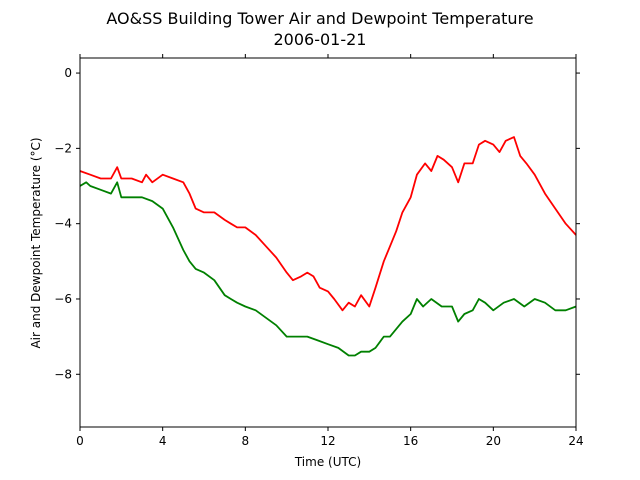  What do you see at coordinates (63, 299) in the screenshot?
I see `y-tick-label: −6` at bounding box center [63, 299].